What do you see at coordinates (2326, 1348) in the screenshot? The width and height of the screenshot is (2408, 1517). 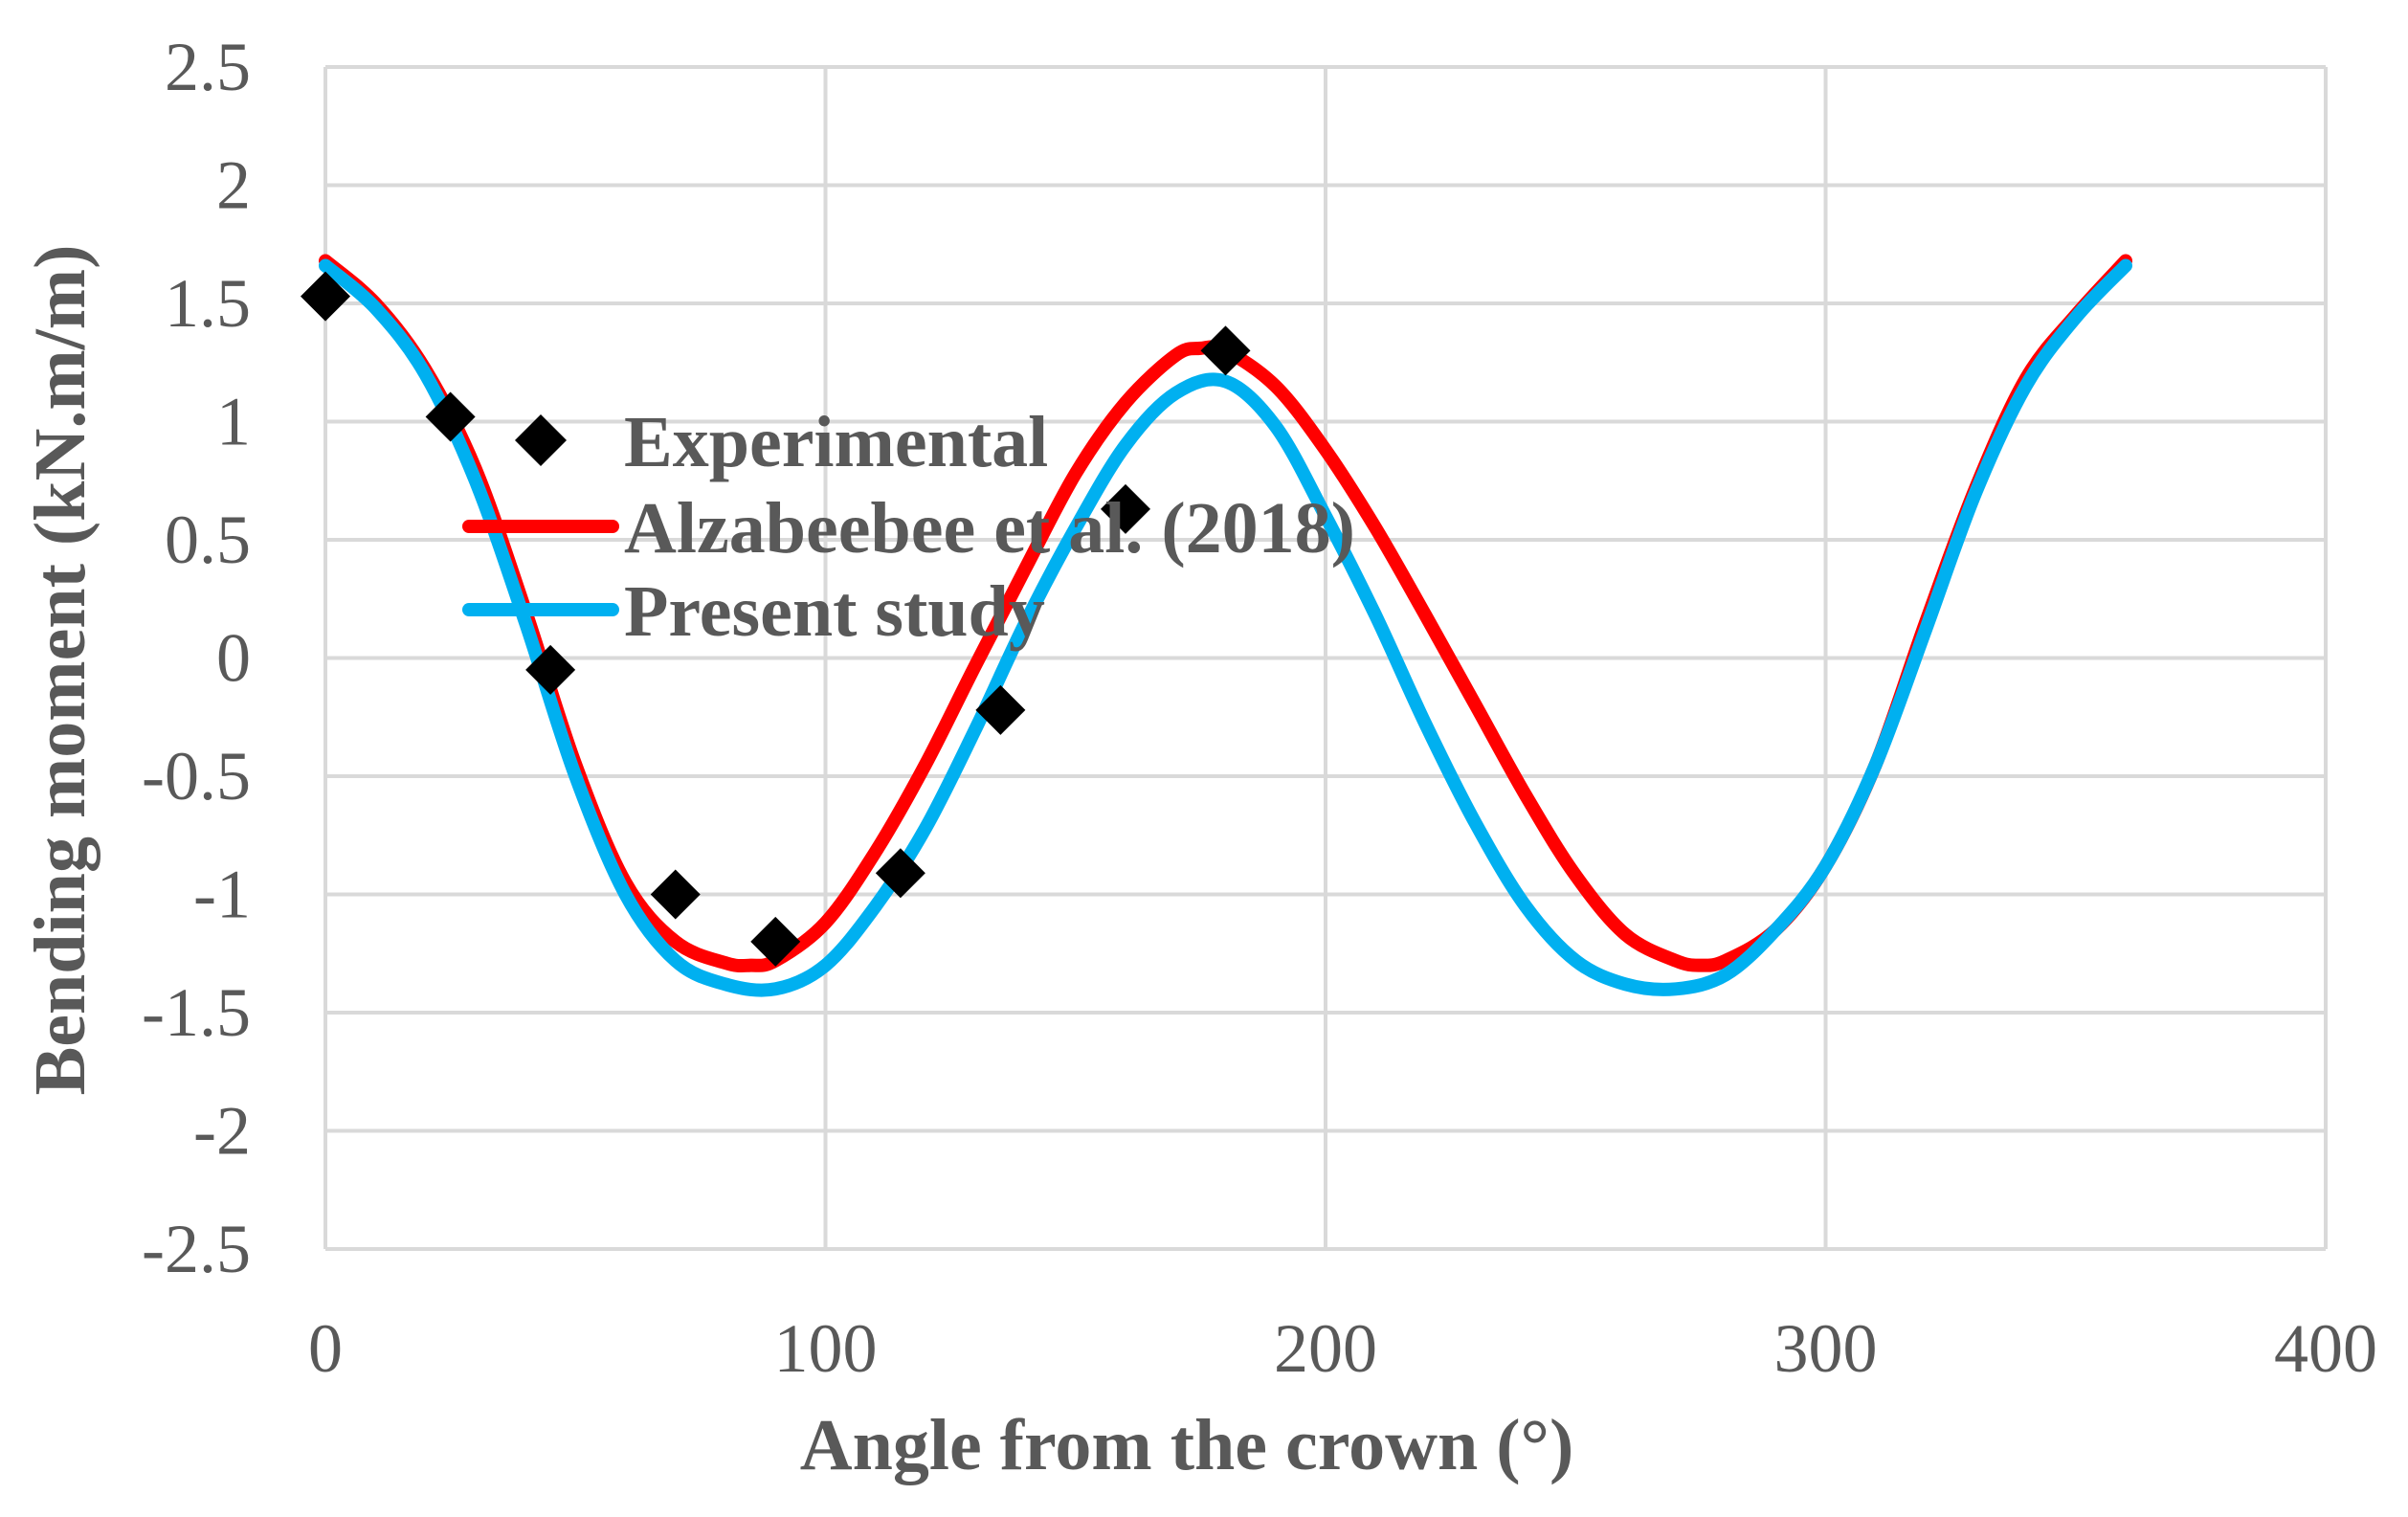 I see `x-tick-label: 400` at bounding box center [2326, 1348].